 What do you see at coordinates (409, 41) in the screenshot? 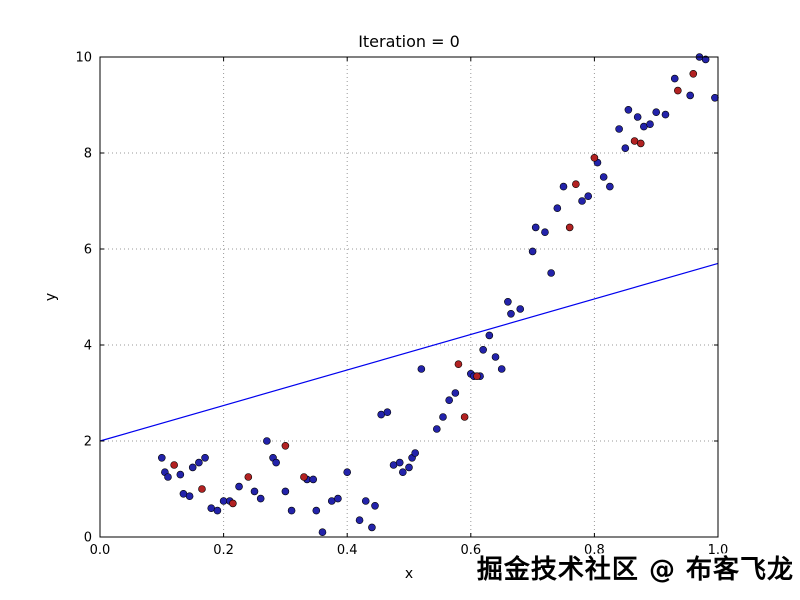
I see `chart-title: Iteration = 0` at bounding box center [409, 41].